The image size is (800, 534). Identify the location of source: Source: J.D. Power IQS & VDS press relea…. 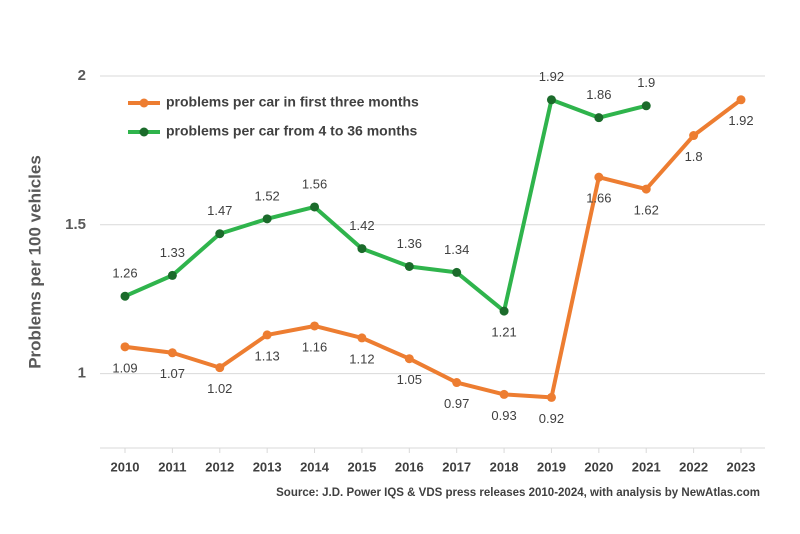
(518, 493).